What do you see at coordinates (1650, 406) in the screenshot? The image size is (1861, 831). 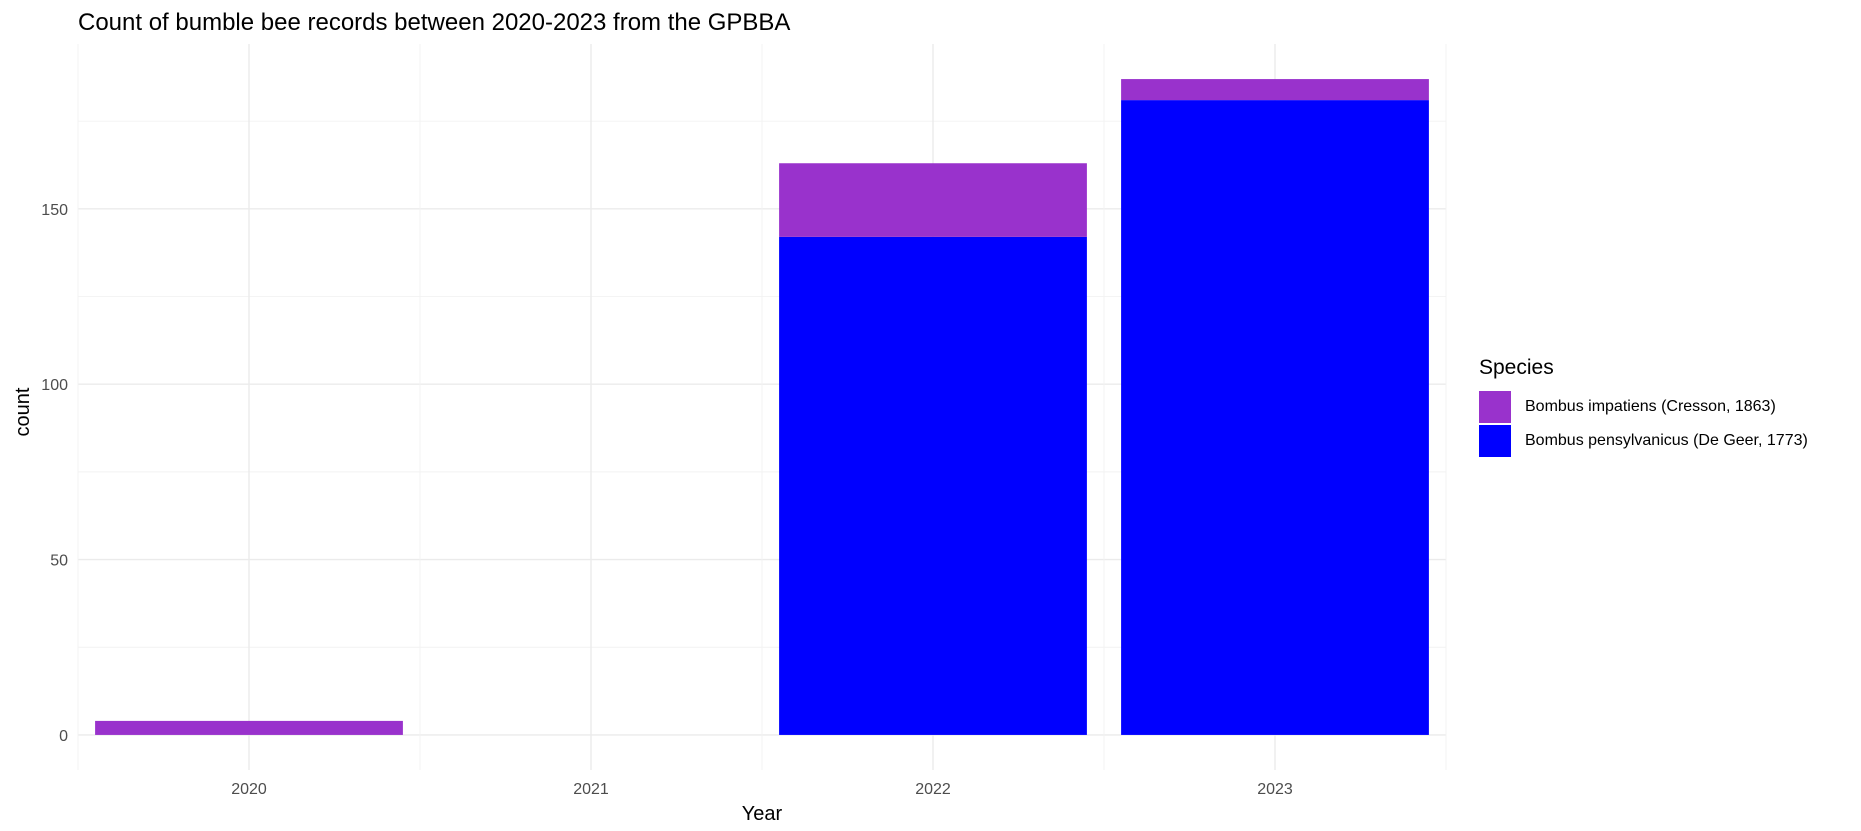 I see `legend-label: Bombus impatiens (Cresson, 1863)` at bounding box center [1650, 406].